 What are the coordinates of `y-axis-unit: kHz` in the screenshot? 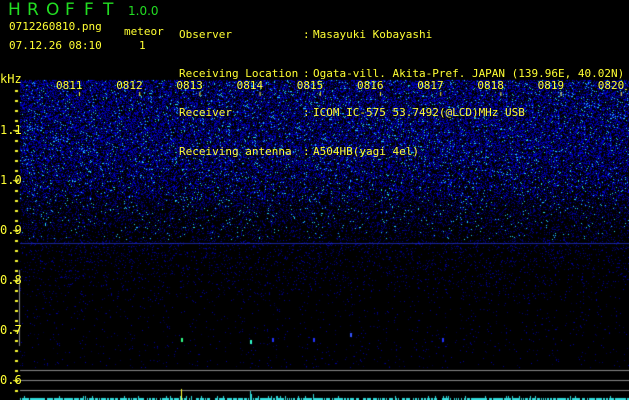 It's located at (11, 79).